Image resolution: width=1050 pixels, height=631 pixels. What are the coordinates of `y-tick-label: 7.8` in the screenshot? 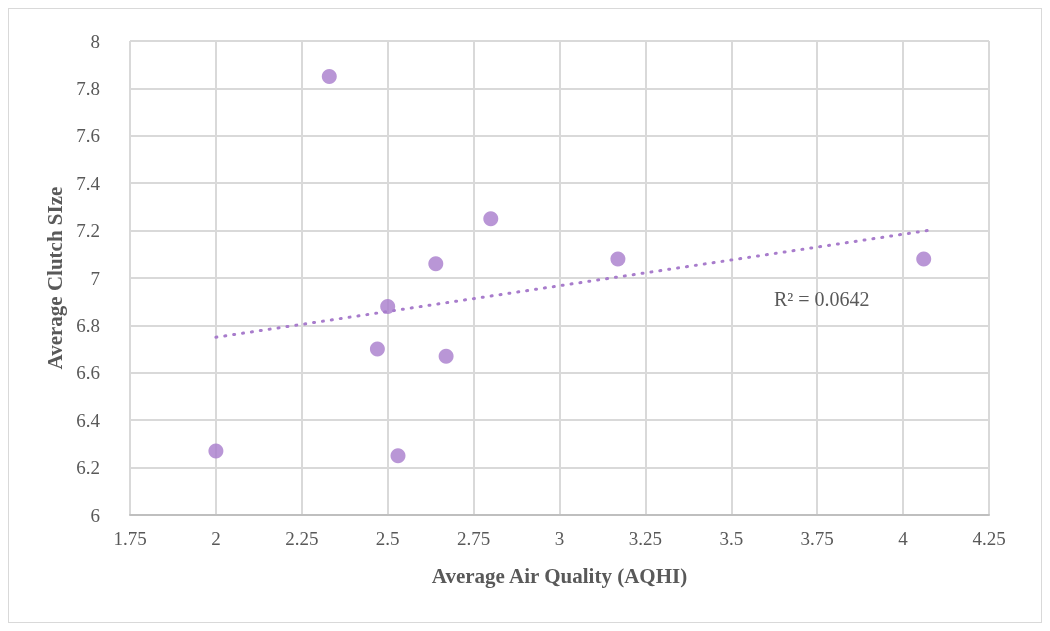 It's located at (88, 88).